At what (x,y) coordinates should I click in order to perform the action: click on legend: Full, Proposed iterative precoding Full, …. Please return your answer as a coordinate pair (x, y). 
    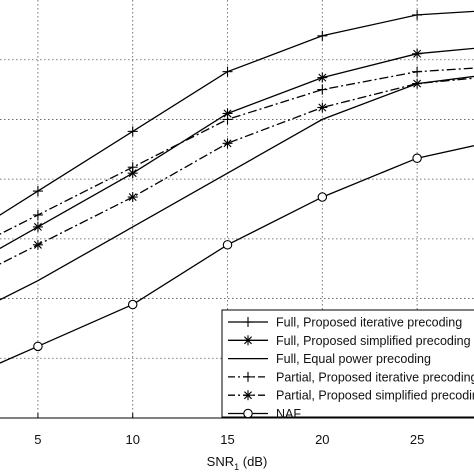
    Looking at the image, I should click on (347, 365).